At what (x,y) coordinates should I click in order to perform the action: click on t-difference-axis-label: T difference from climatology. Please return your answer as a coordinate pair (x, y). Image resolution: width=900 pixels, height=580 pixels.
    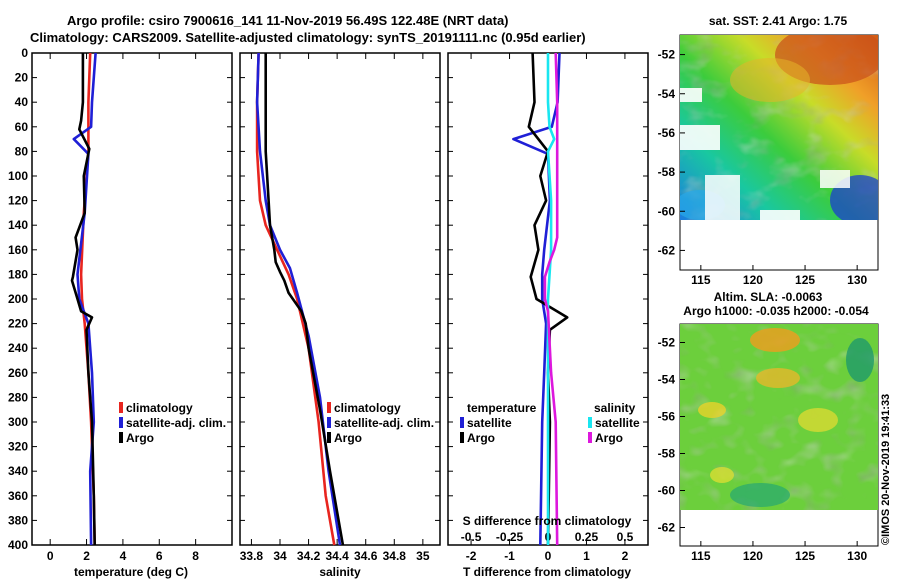
    Looking at the image, I should click on (547, 572).